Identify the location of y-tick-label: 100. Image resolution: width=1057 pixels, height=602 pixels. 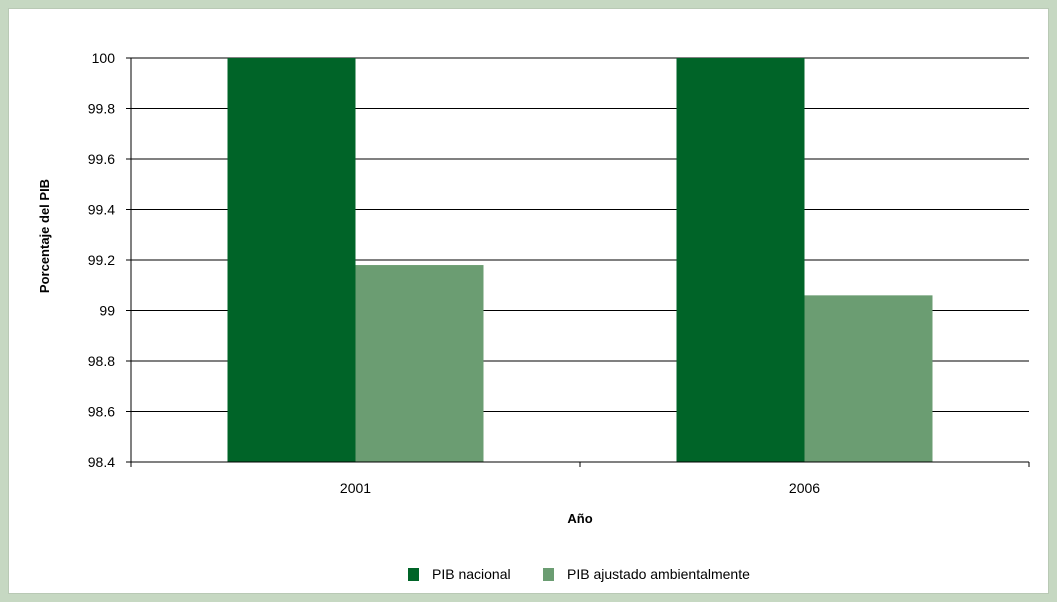
(104, 58).